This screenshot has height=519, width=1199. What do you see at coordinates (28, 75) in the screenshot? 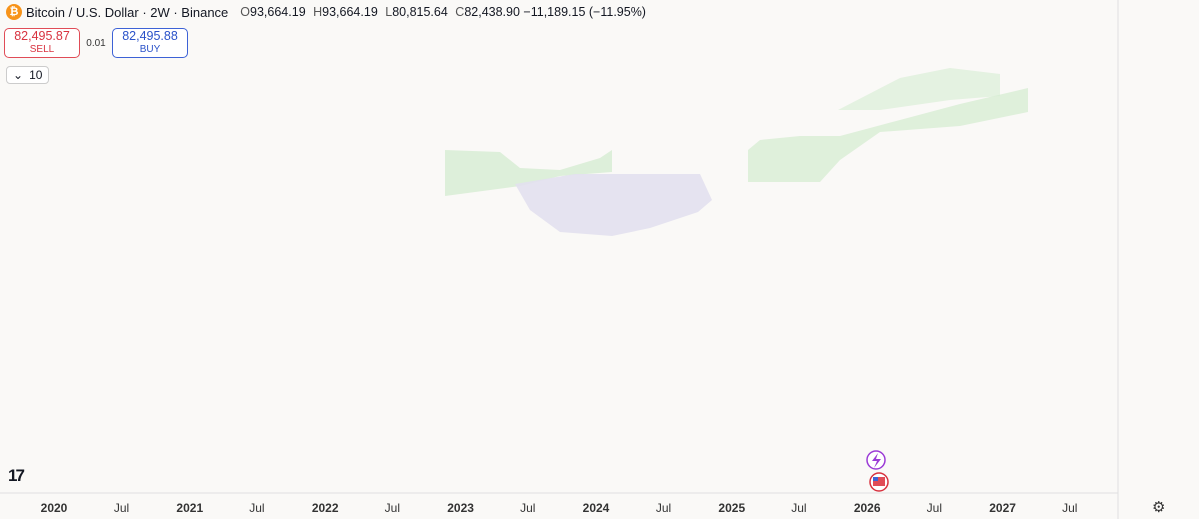
I see `indicator-toggle: ⌄ 10` at bounding box center [28, 75].